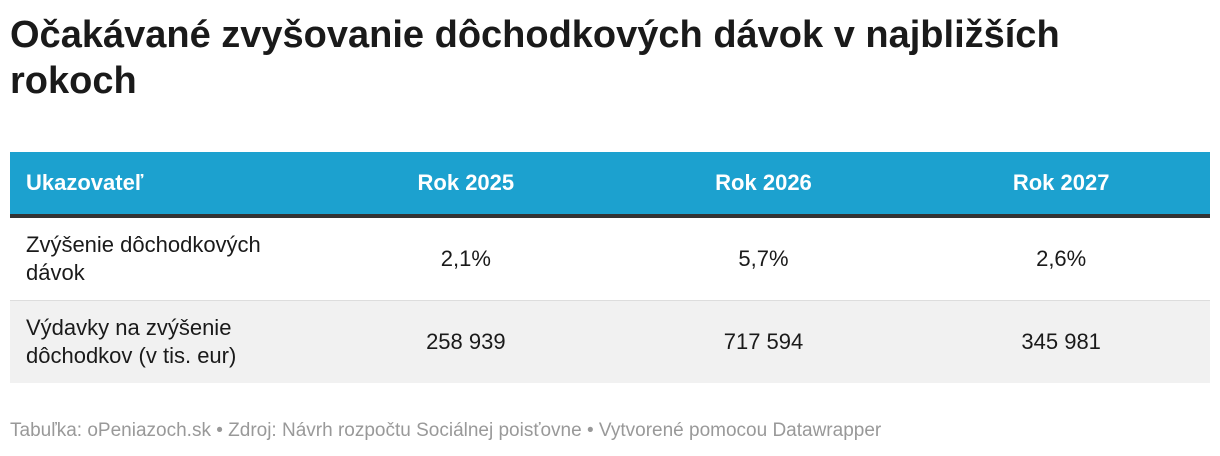 This screenshot has height=456, width=1220. What do you see at coordinates (763, 258) in the screenshot?
I see `cell: 5,7%` at bounding box center [763, 258].